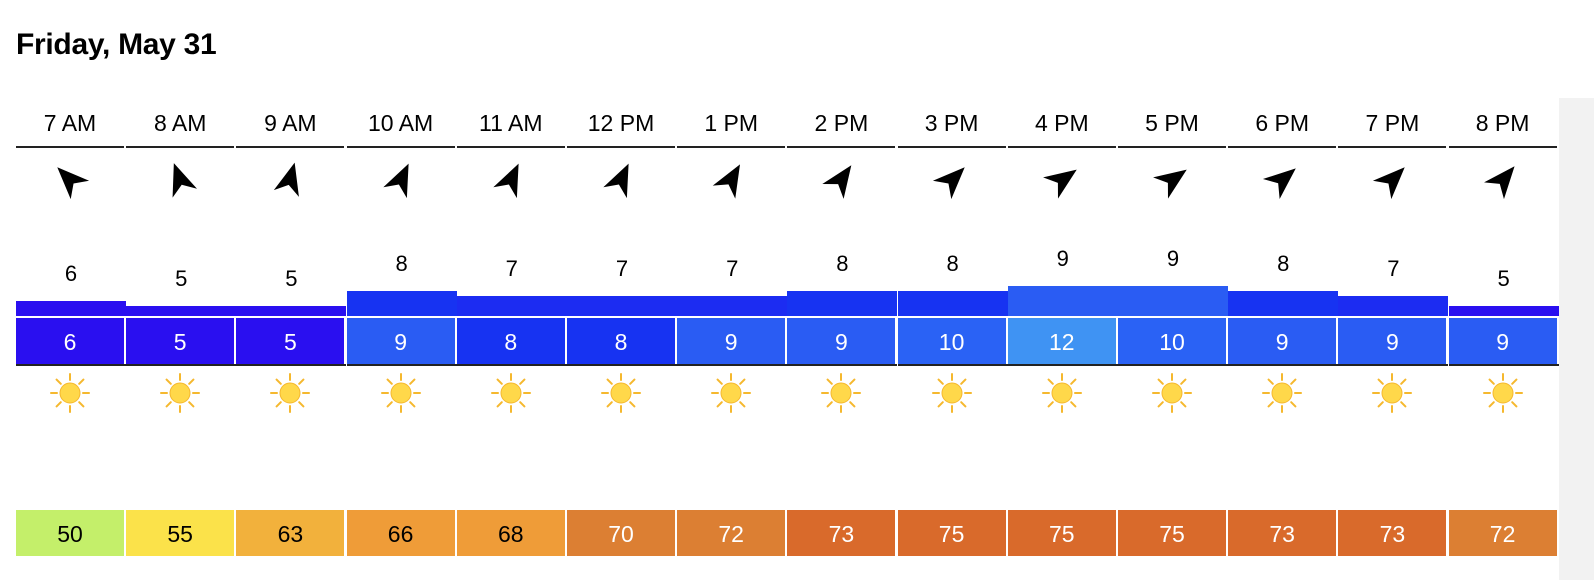  Describe the element at coordinates (1392, 123) in the screenshot. I see `hour-label: 7 PM` at that location.